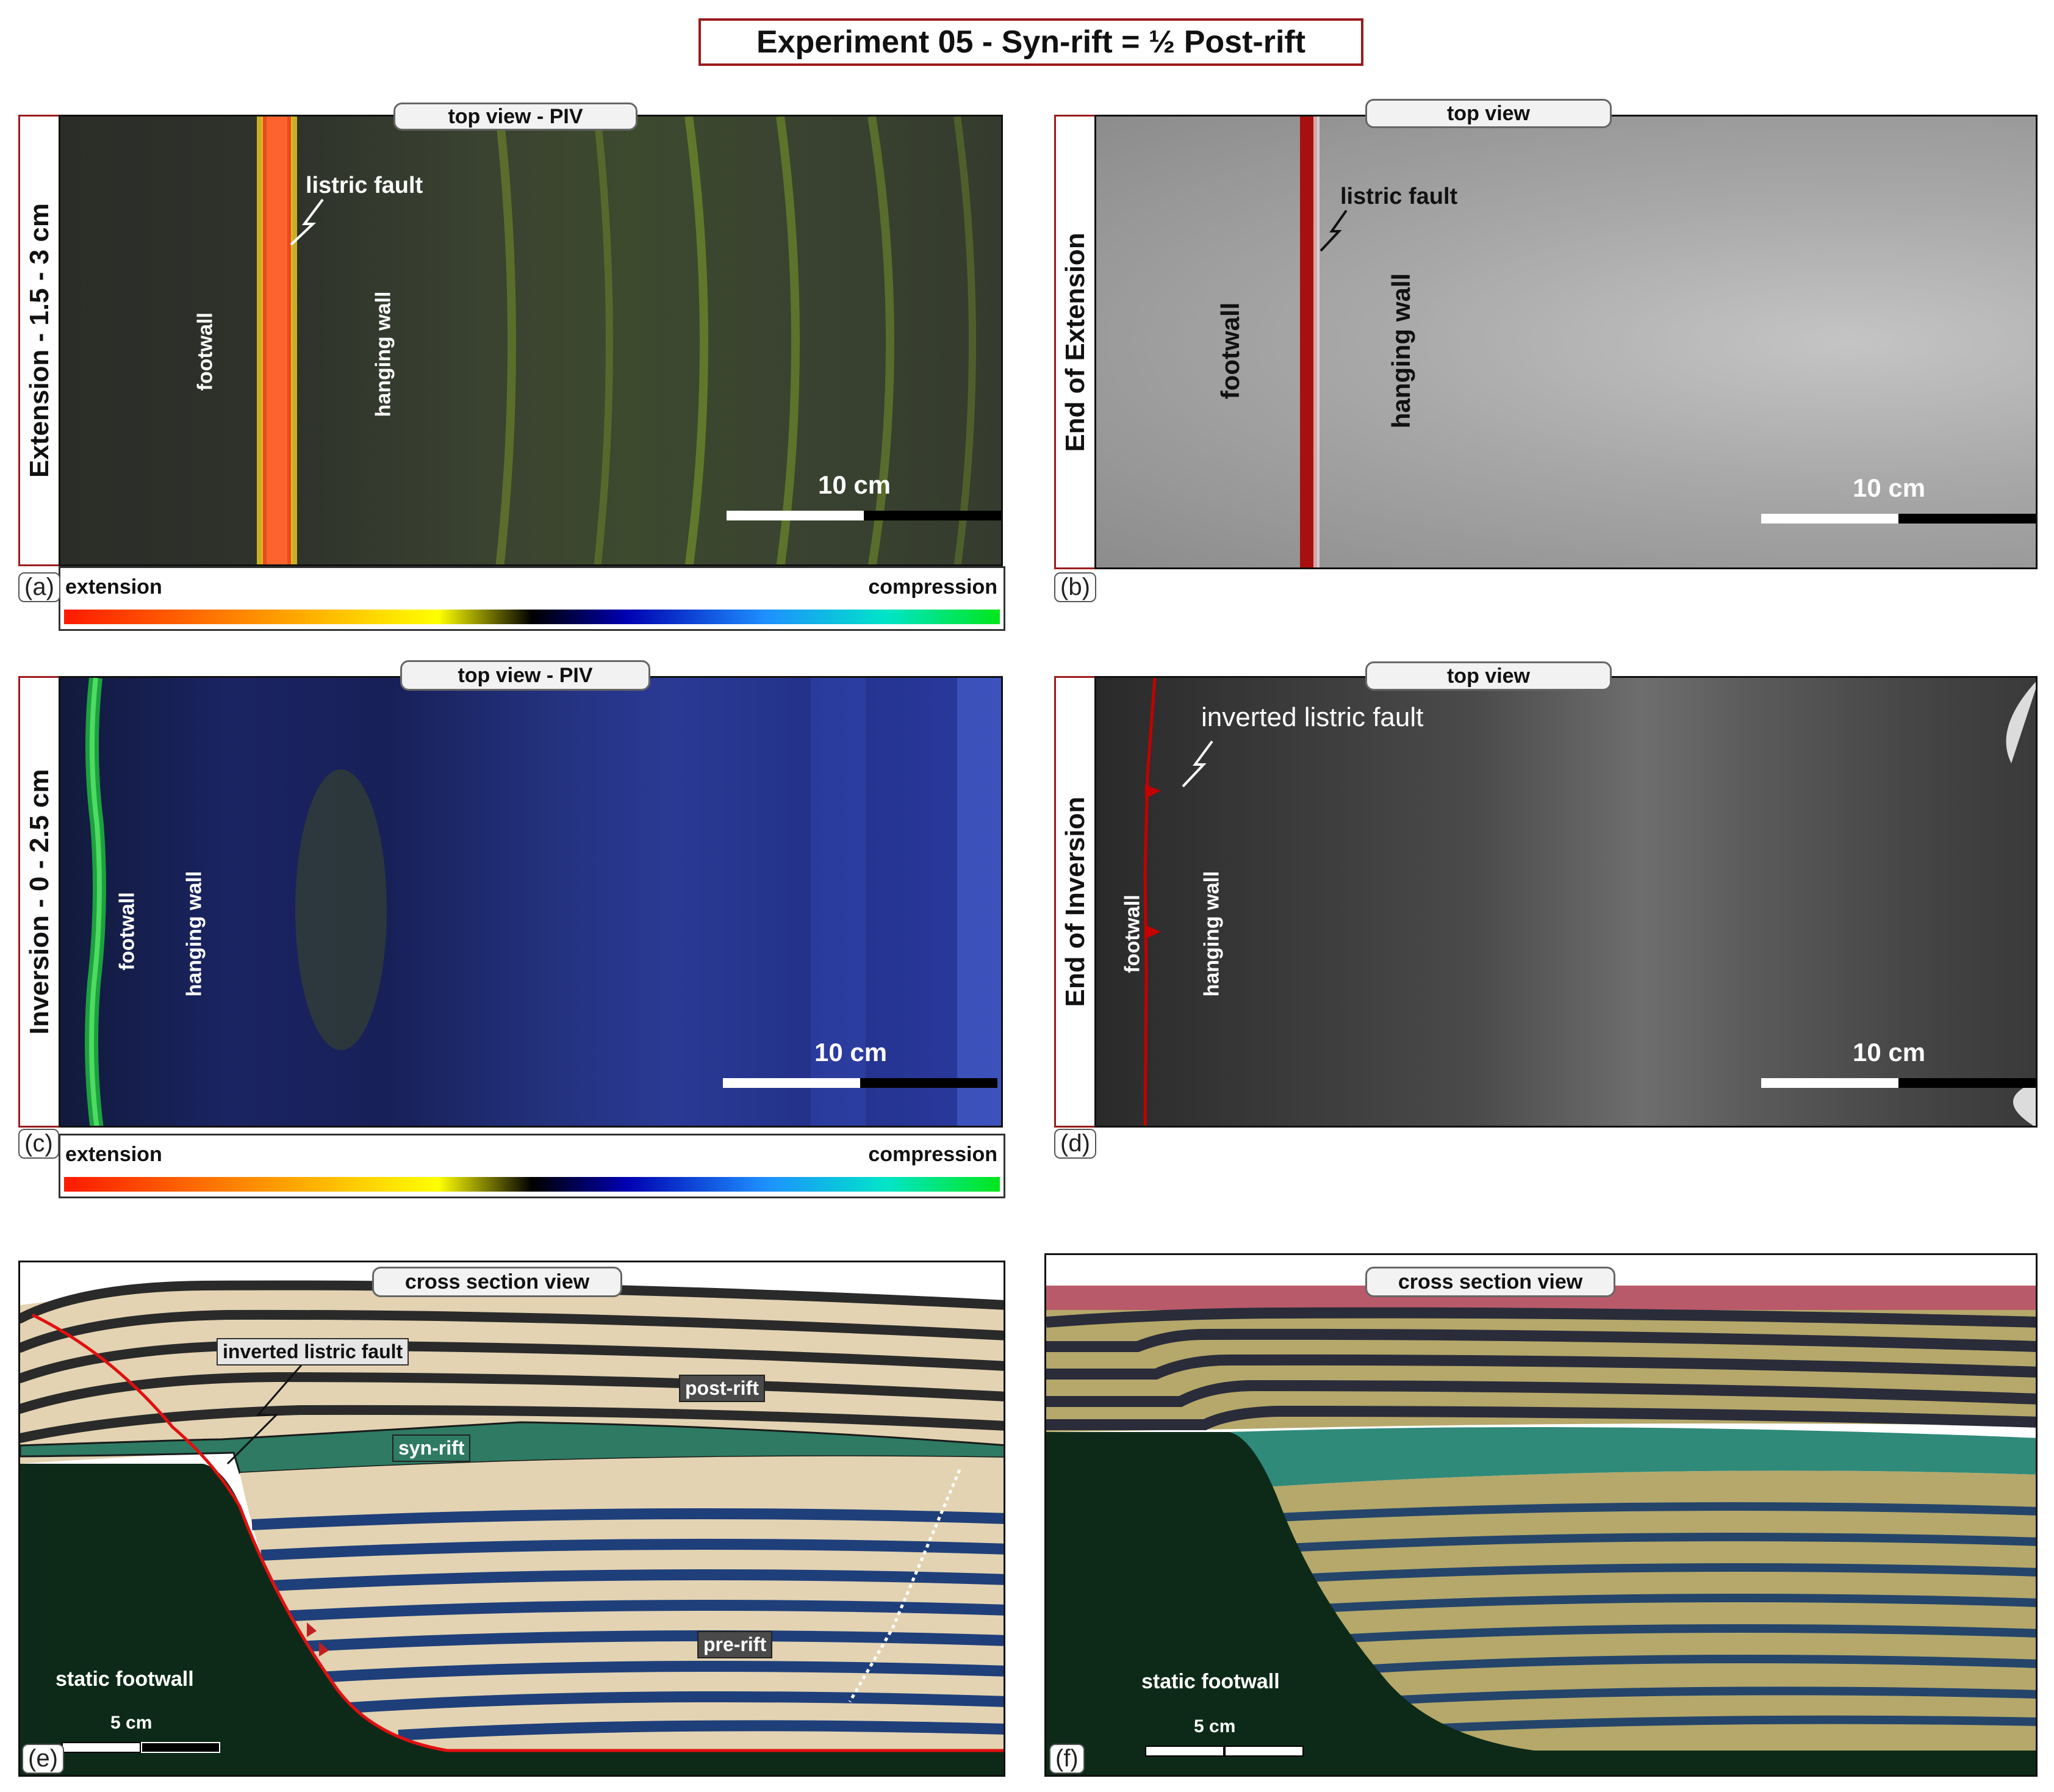 The image size is (2054, 1792). Describe the element at coordinates (194, 934) in the screenshot. I see `annotation-hanging-wall-c: hanging wall` at that location.